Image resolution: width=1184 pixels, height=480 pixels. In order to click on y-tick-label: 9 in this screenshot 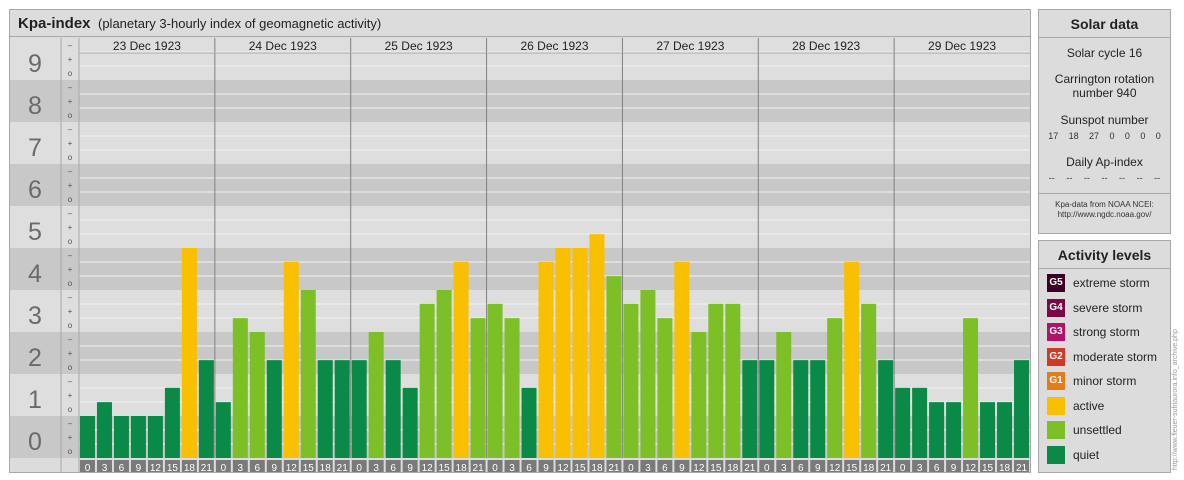, I will do `click(35, 64)`.